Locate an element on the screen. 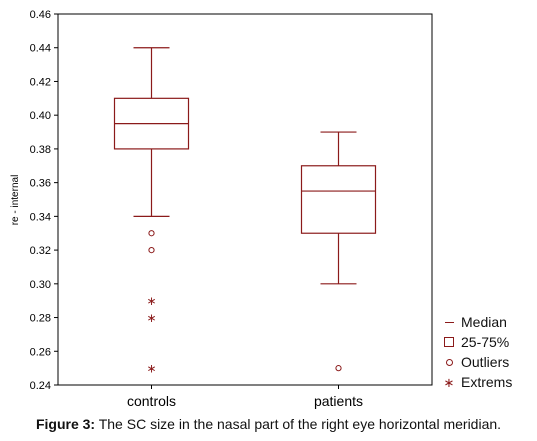 The image size is (537, 441). outlier-symbol-icon is located at coordinates (449, 362).